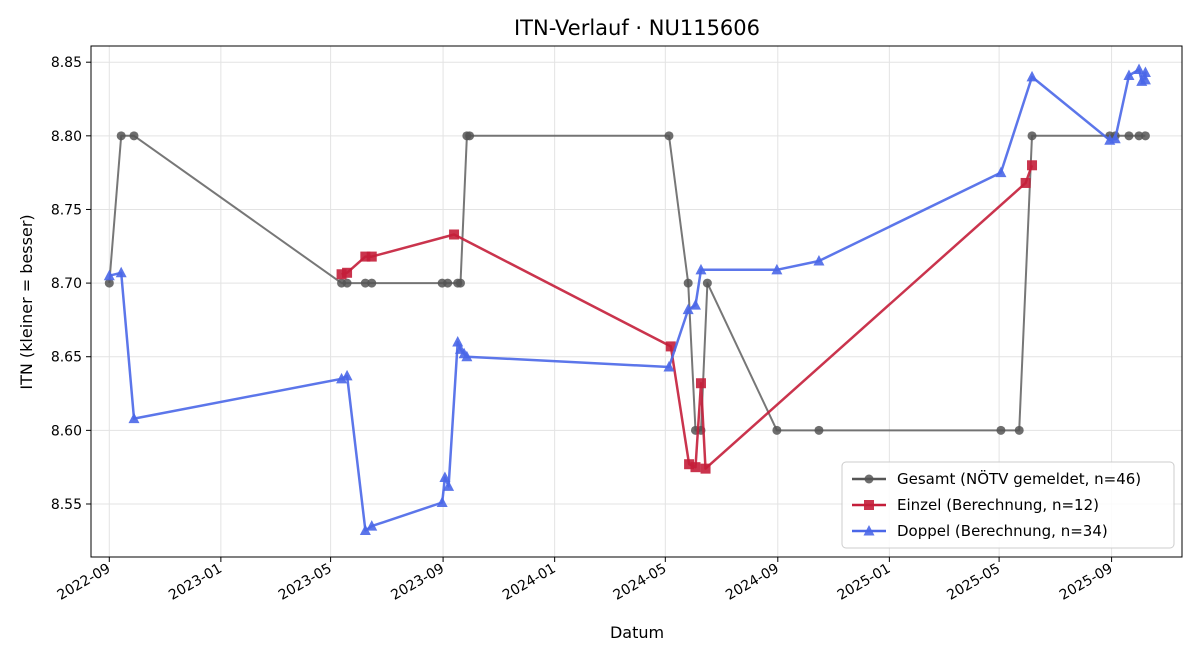 The image size is (1200, 660). I want to click on legend-label: Einzel (Berechnung, n=12), so click(998, 505).